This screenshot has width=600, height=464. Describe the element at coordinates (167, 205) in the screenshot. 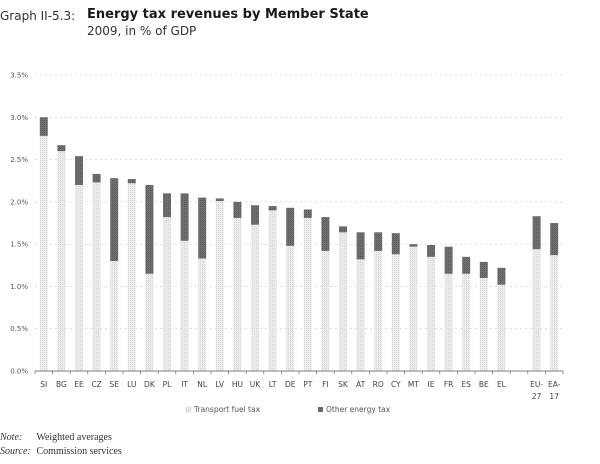

I see `bar-other-pl` at that location.